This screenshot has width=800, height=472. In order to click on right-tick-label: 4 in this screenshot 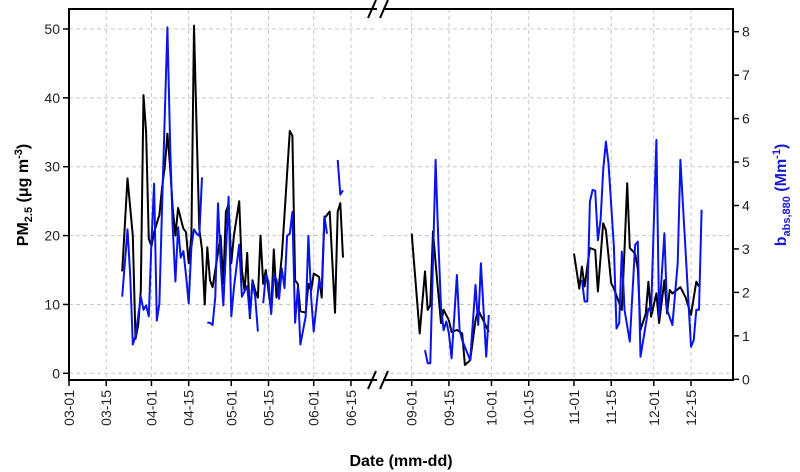, I will do `click(746, 206)`.